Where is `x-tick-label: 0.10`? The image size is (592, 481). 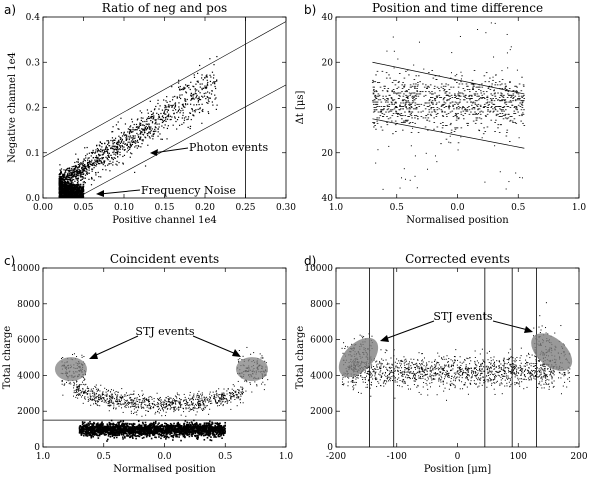
x-tick-label: 0.10 is located at coordinates (124, 208).